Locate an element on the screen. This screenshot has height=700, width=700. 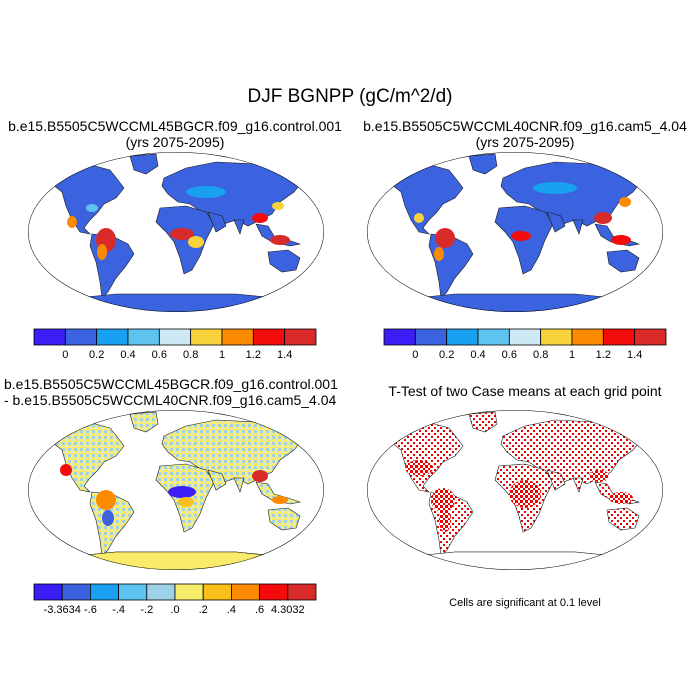
panel1-colorbar-label: 0.4 is located at coordinates (127, 355).